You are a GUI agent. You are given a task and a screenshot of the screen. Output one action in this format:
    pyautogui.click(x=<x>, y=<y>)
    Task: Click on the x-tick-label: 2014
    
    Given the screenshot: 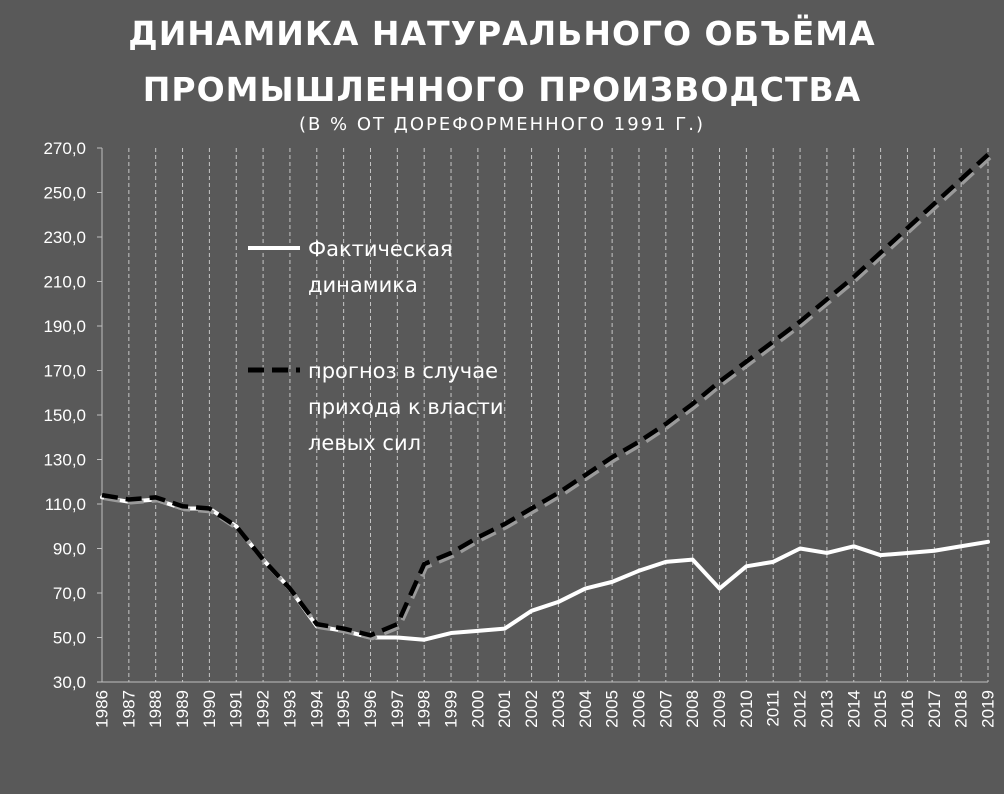 What is the action you would take?
    pyautogui.click(x=853, y=709)
    